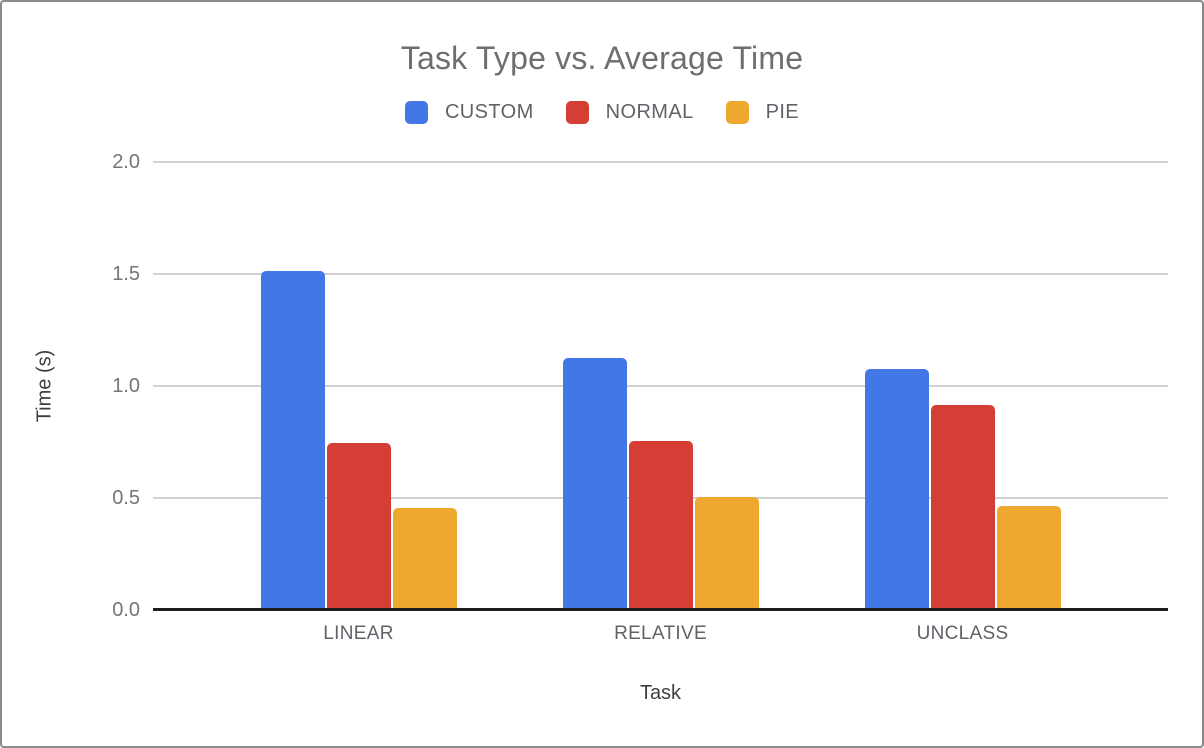 The image size is (1204, 748). I want to click on bar-normal-relative, so click(660, 525).